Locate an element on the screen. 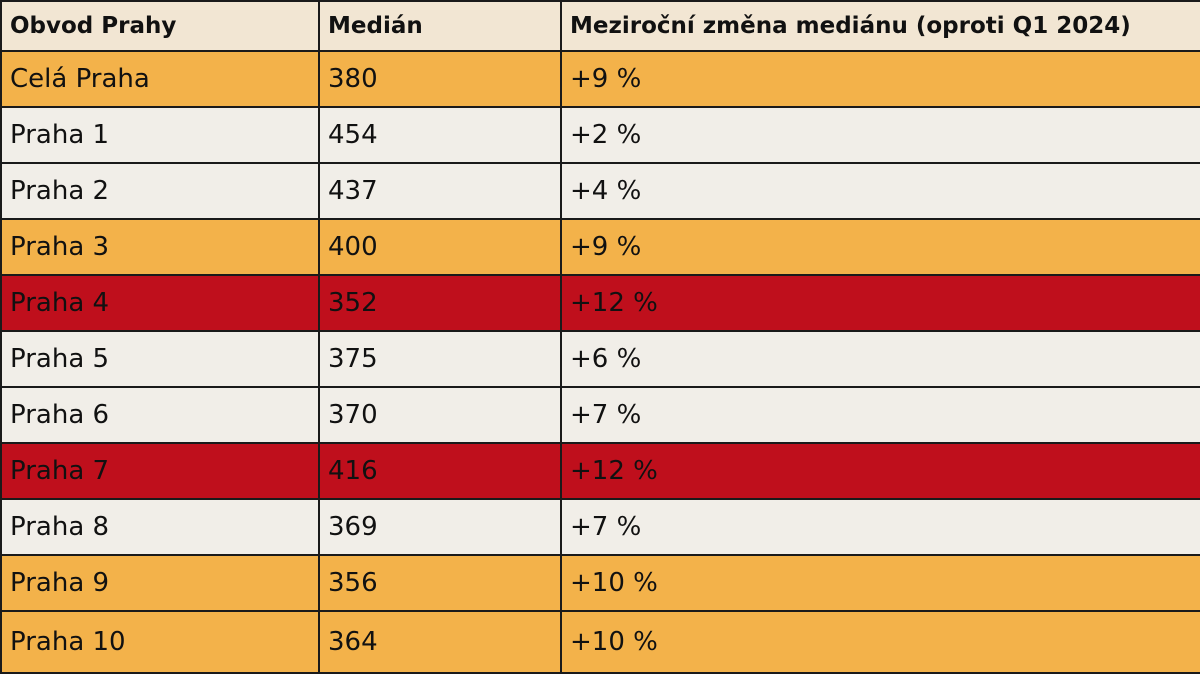 Image resolution: width=1200 pixels, height=674 pixels. cell-district: Praha 3 is located at coordinates (160, 246).